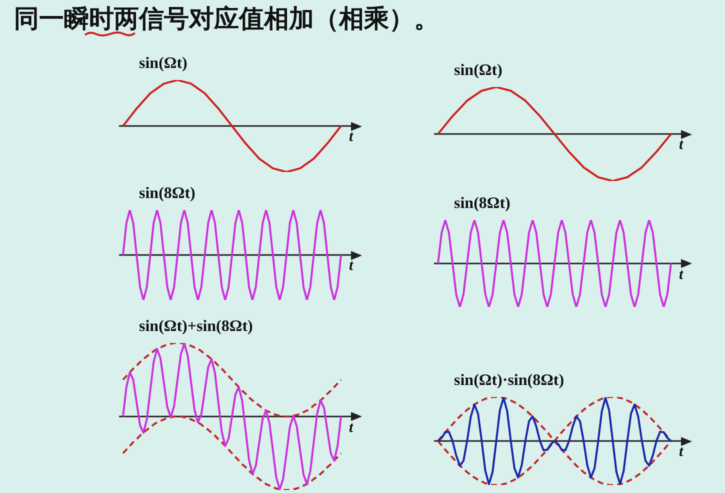 The height and width of the screenshot is (493, 725). I want to click on chart-title: sin(Ωt)·sin(8Ωt), so click(509, 381).